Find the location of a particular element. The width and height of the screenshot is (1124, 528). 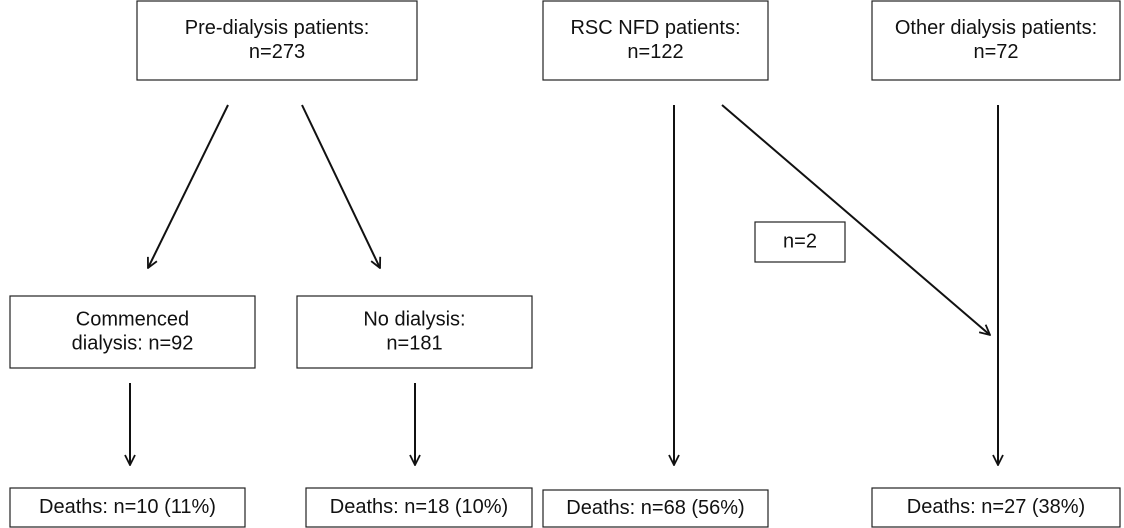

node-label: n=2 is located at coordinates (800, 241).